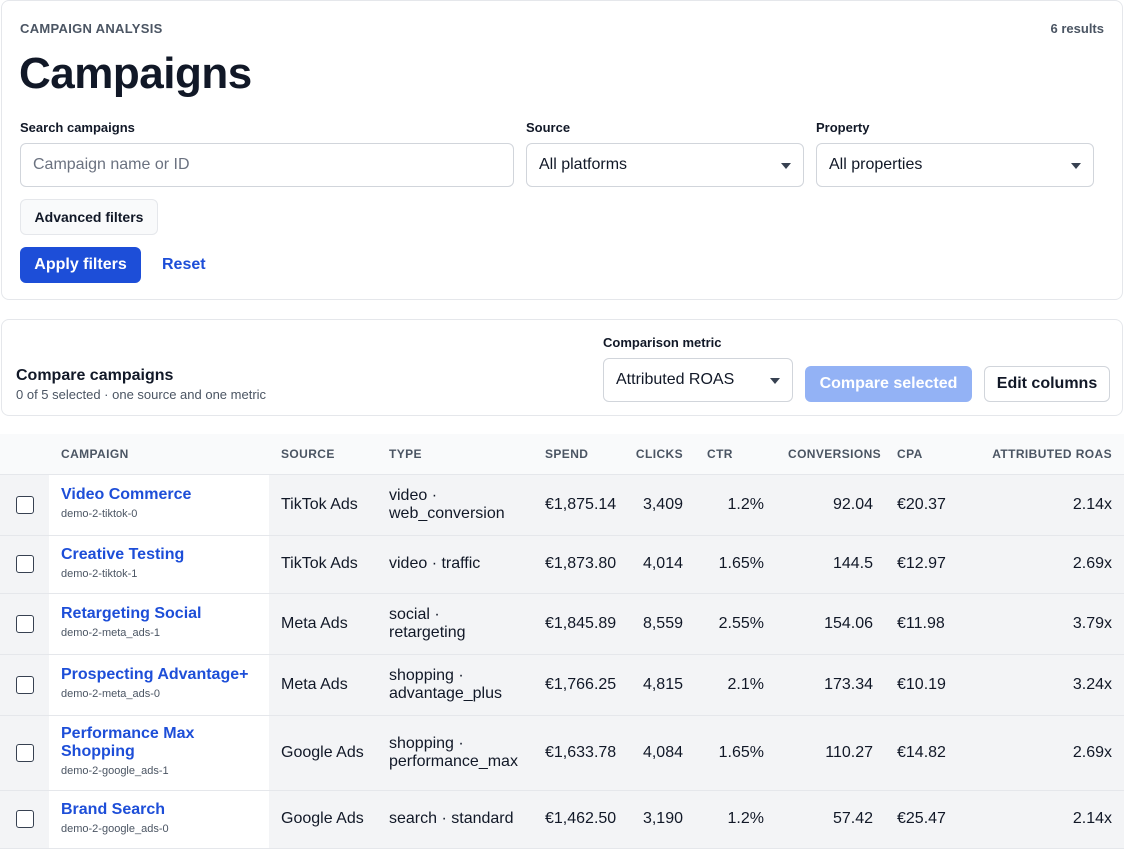  Describe the element at coordinates (1047, 384) in the screenshot. I see `edit-columns-button: Edit columns` at that location.